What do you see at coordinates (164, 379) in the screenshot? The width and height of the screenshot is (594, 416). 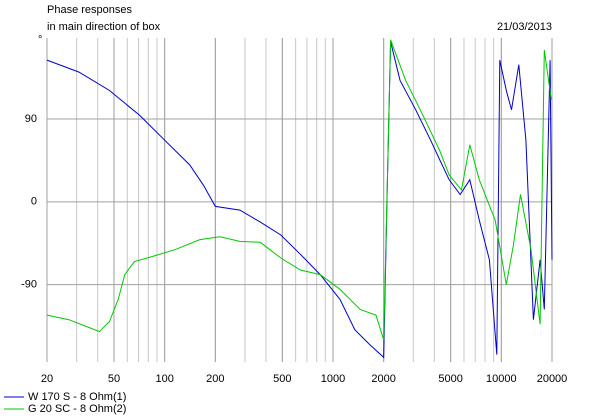 I see `x-tick-label: 100` at bounding box center [164, 379].